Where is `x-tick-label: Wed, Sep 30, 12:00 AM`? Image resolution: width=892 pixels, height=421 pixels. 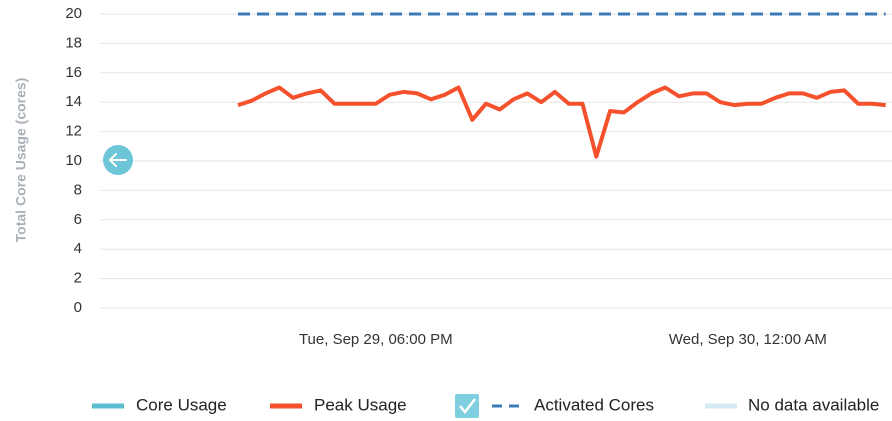
x-tick-label: Wed, Sep 30, 12:00 AM is located at coordinates (748, 339).